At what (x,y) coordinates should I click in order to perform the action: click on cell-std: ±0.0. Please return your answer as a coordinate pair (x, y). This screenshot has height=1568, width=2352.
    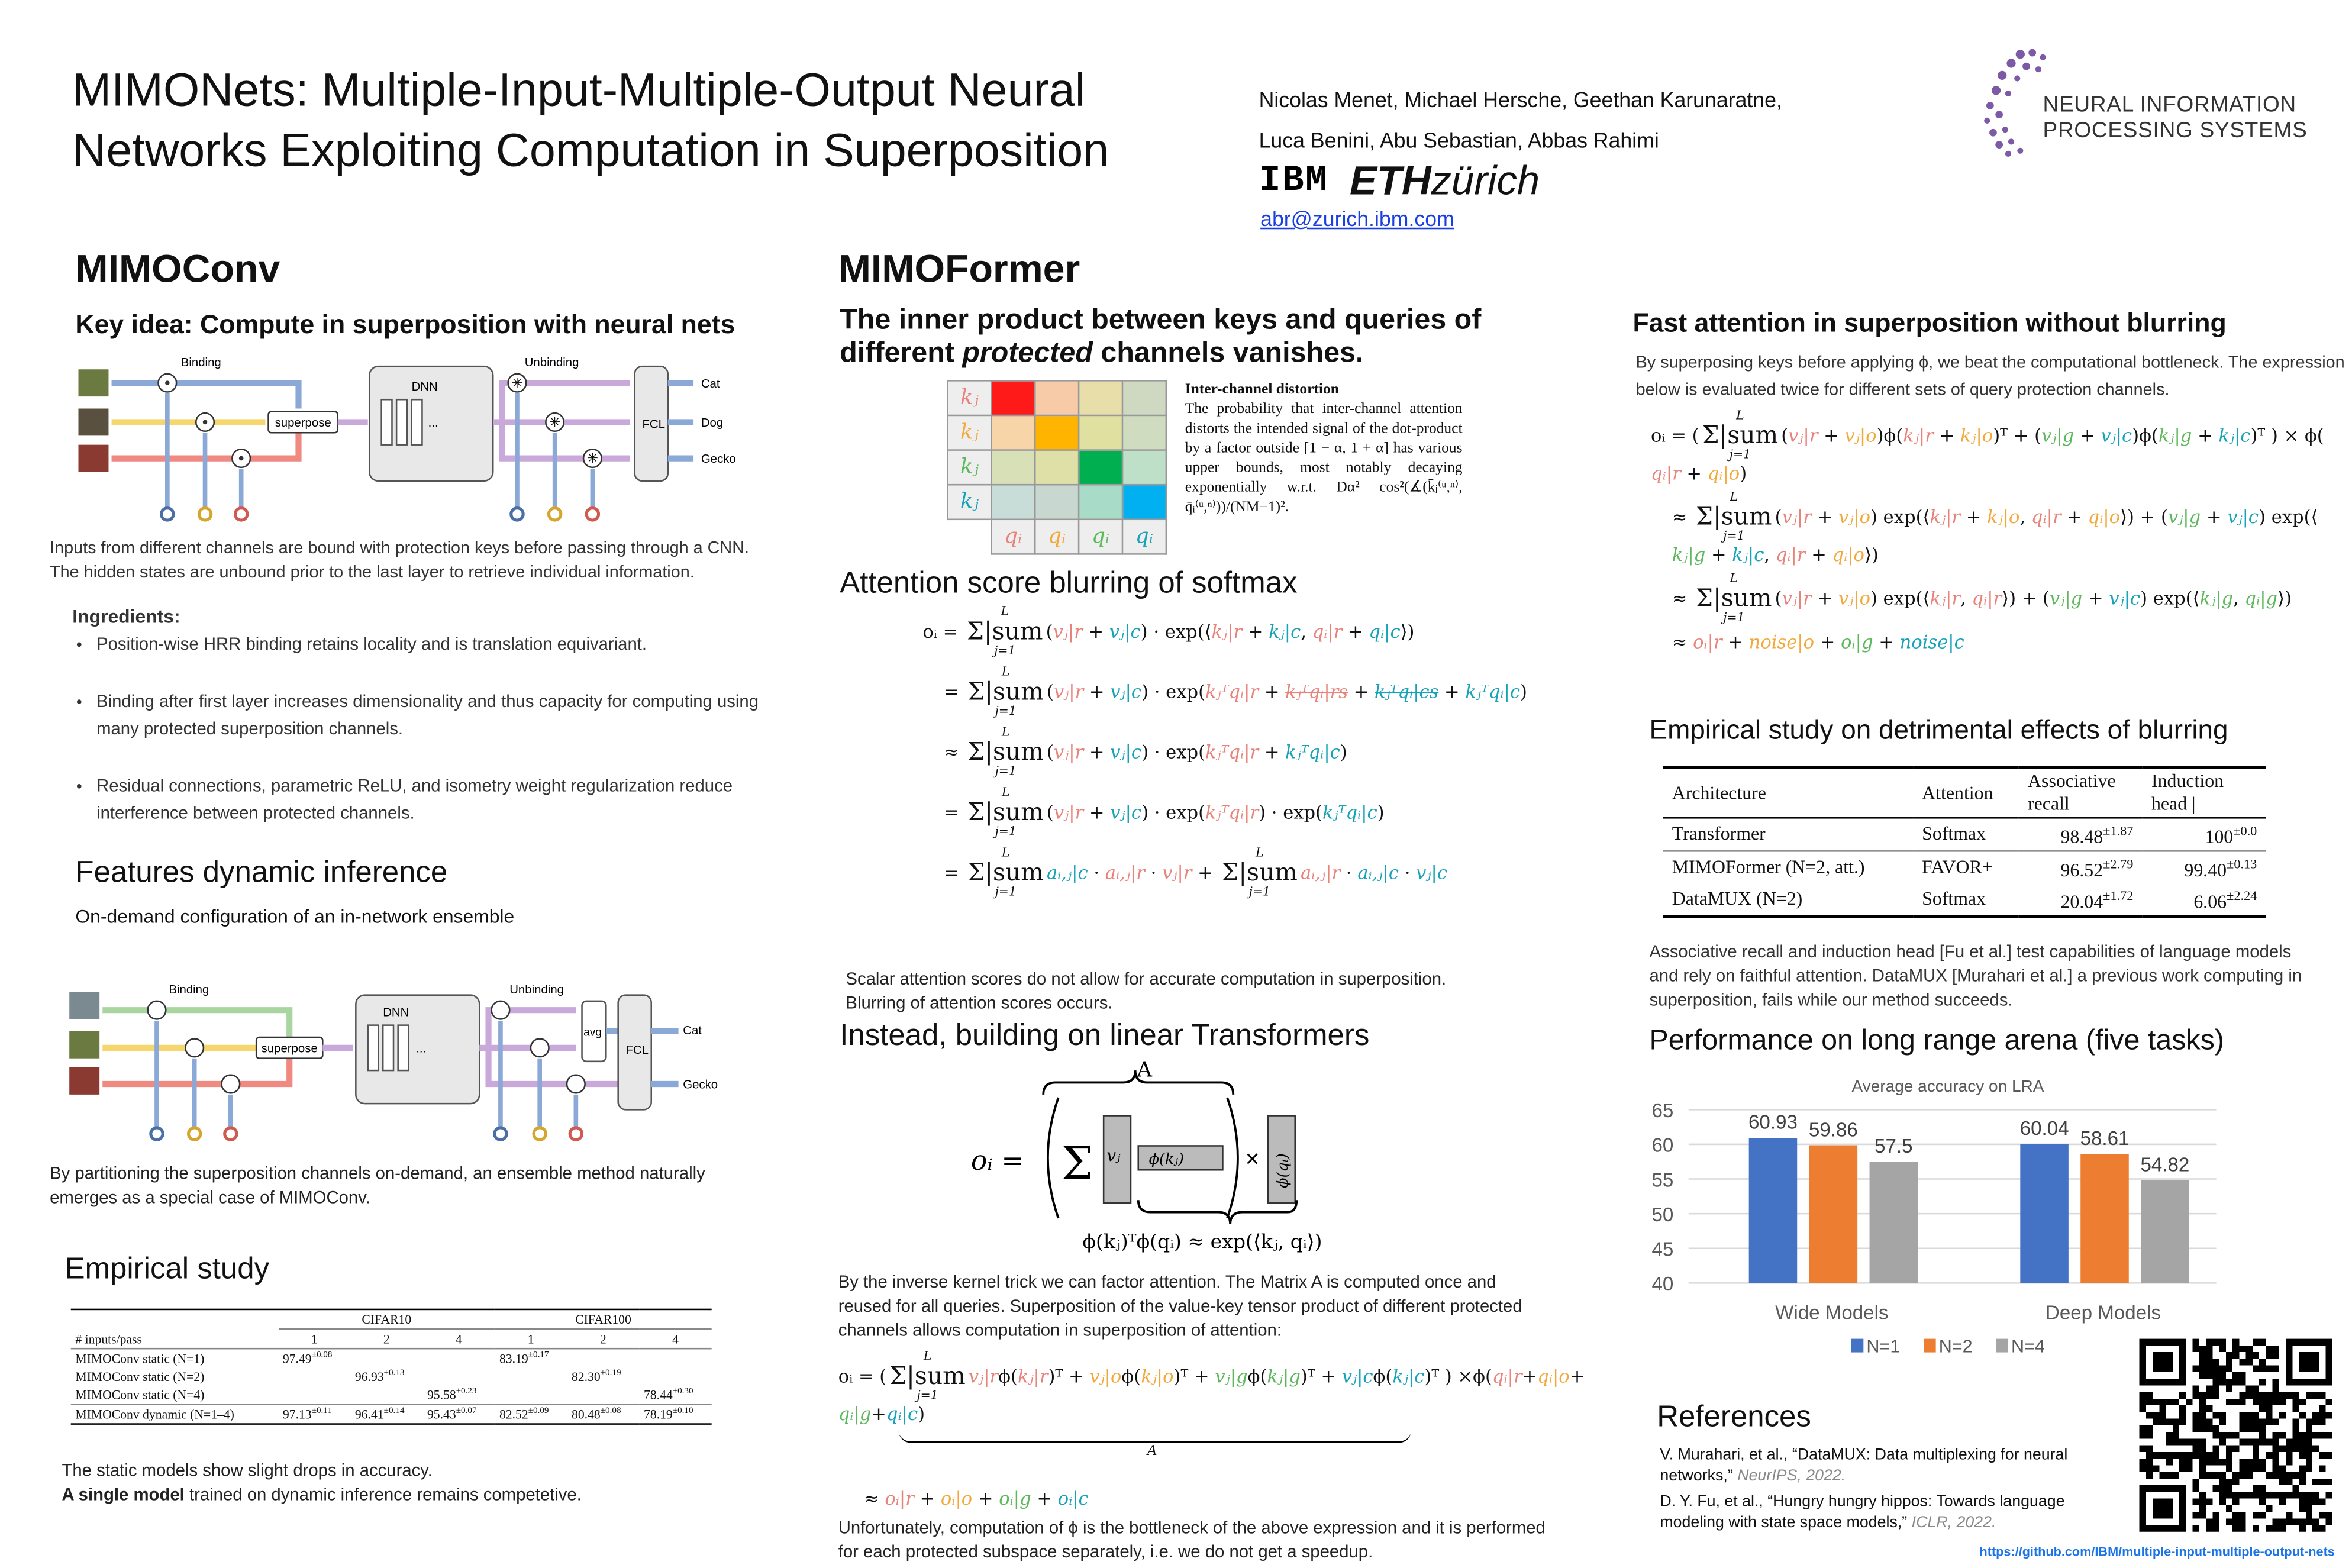
    Looking at the image, I should click on (2245, 831).